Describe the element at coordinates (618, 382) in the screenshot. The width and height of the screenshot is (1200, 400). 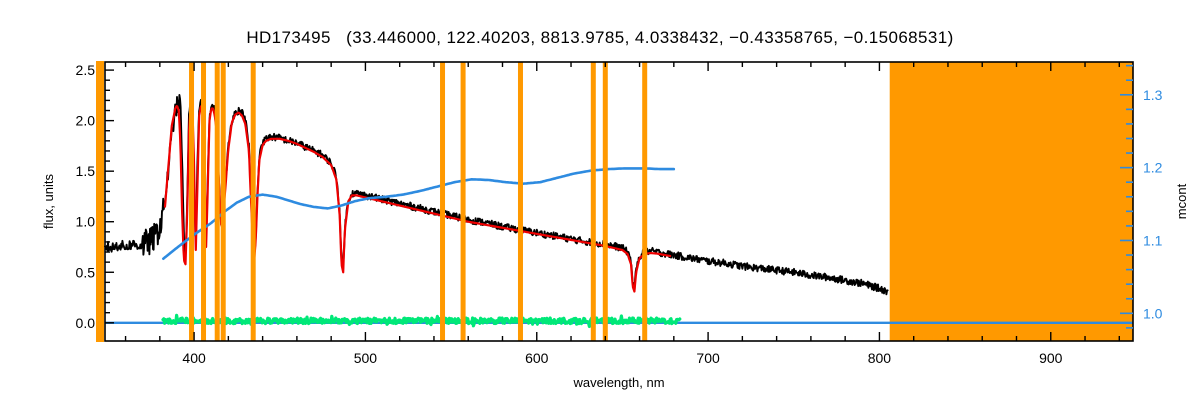
I see `x-axis-label: wavelength, nm` at that location.